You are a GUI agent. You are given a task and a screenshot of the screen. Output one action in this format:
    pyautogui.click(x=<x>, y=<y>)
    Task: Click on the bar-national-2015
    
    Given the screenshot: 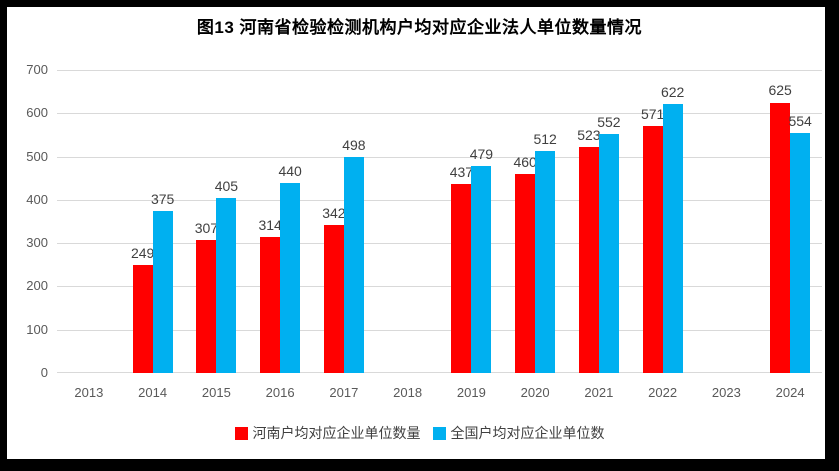 What is the action you would take?
    pyautogui.click(x=226, y=285)
    